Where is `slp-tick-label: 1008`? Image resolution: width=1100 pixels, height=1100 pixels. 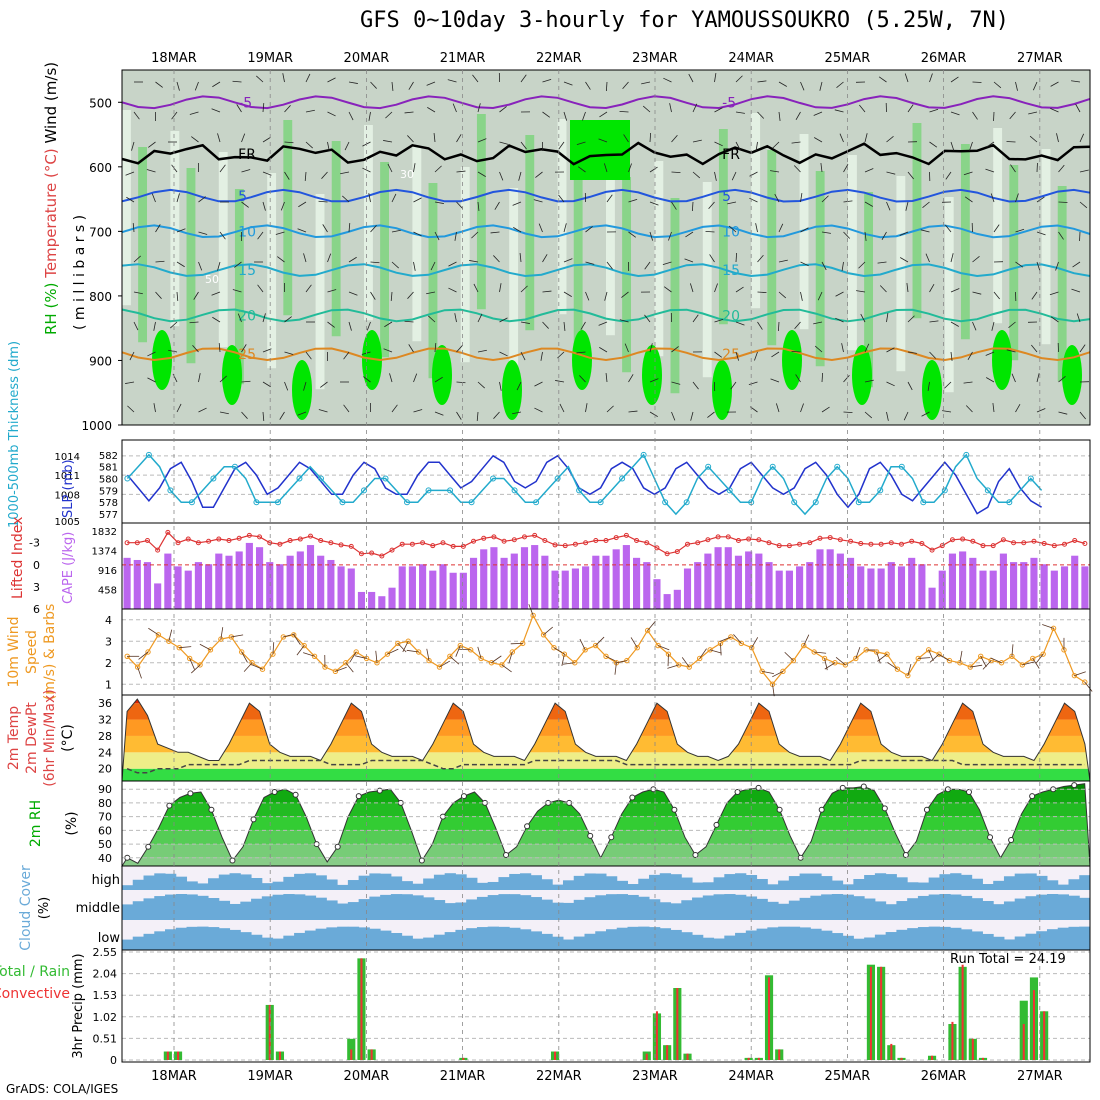 slp-tick-label: 1008 is located at coordinates (67, 495).